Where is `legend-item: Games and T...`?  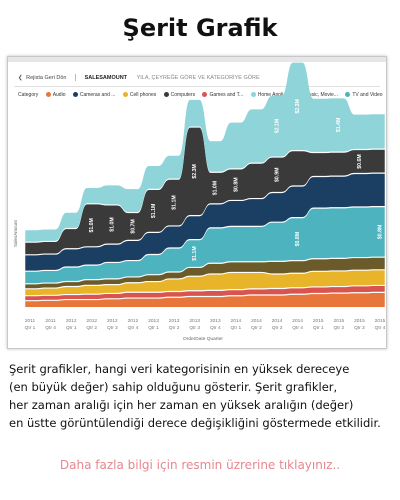 legend-item: Games and T... is located at coordinates (222, 95).